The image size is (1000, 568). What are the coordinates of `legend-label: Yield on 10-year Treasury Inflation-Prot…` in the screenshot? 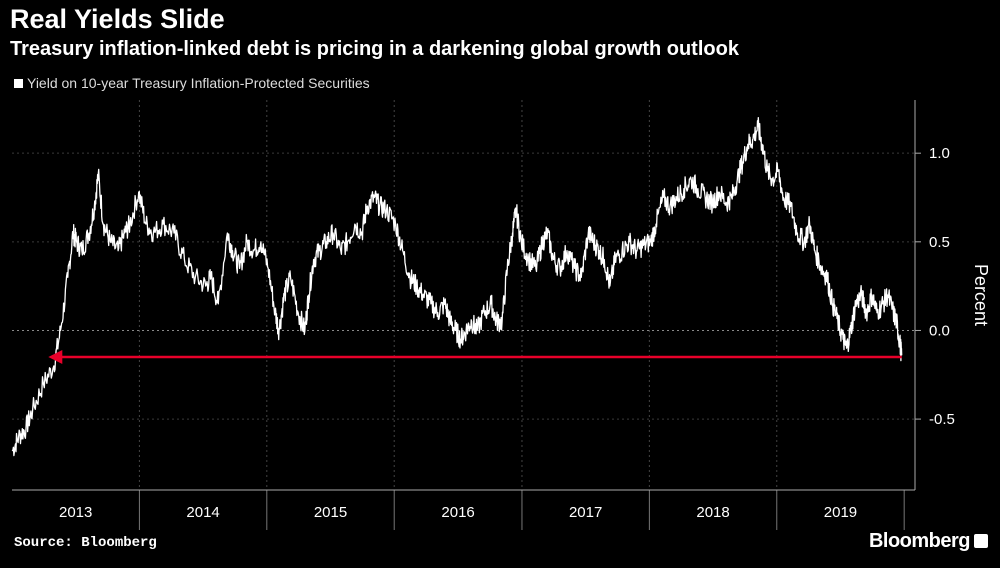 It's located at (198, 83).